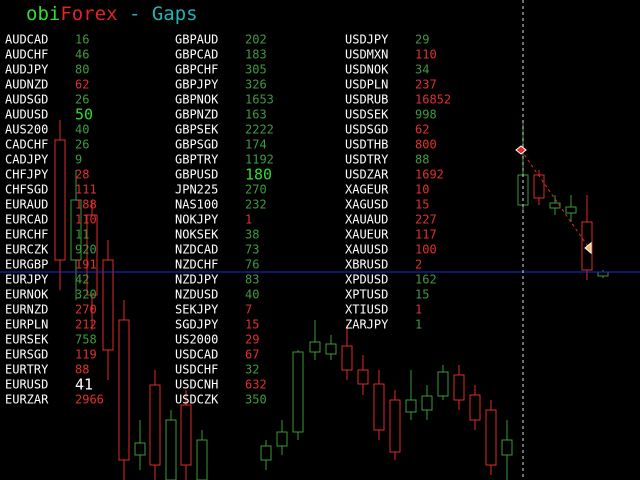 The height and width of the screenshot is (480, 640). I want to click on gap-value: 111, so click(86, 190).